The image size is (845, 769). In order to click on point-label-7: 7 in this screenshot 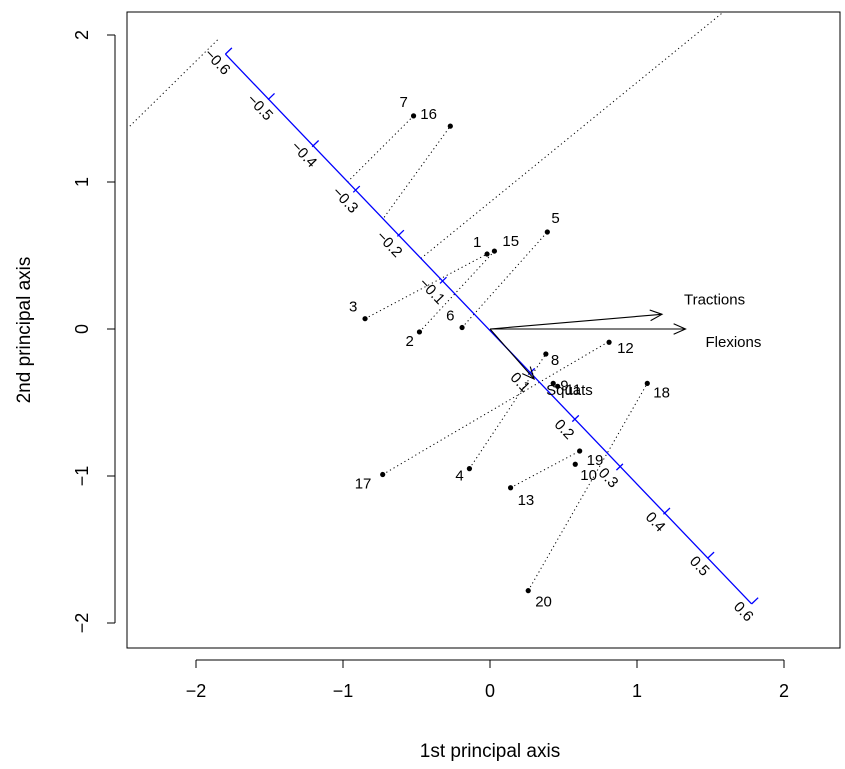, I will do `click(404, 102)`.